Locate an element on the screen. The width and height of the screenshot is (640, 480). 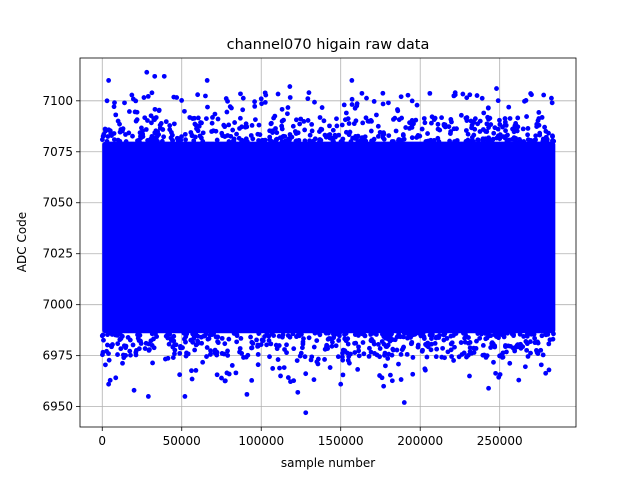
x-tick-label: 50000 is located at coordinates (182, 441).